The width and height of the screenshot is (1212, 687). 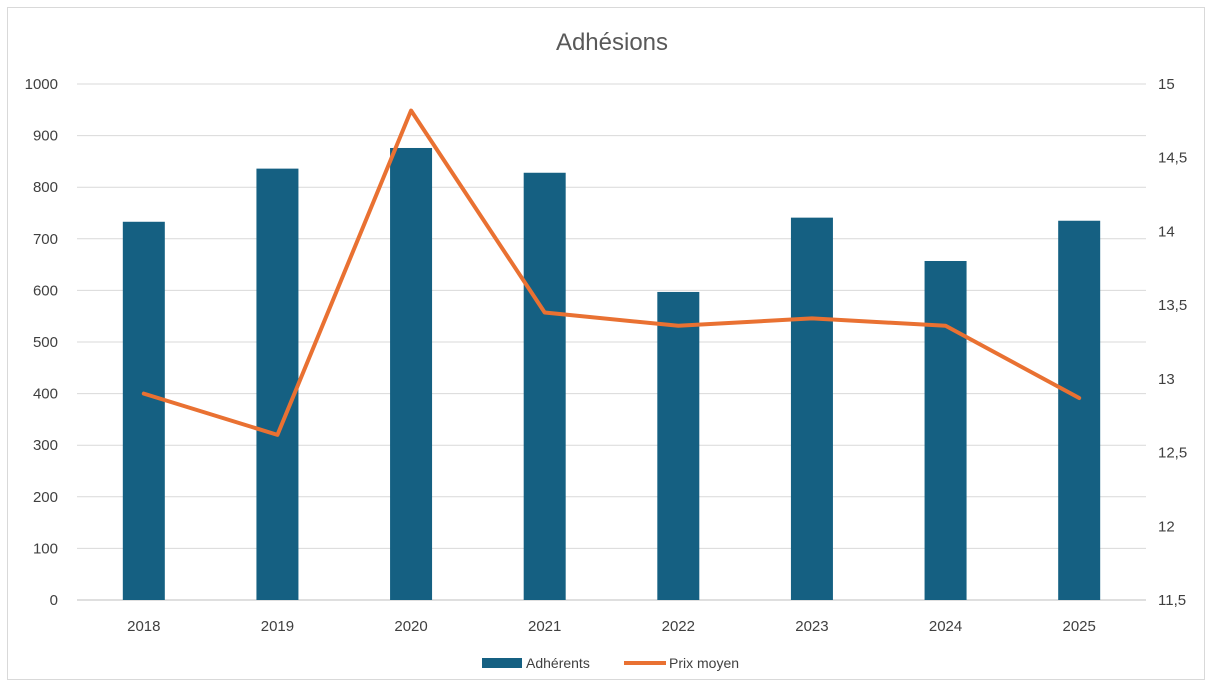 What do you see at coordinates (1172, 342) in the screenshot?
I see `right-axis: 11,5 12 12,5 13 13,5 14 14,5 15` at bounding box center [1172, 342].